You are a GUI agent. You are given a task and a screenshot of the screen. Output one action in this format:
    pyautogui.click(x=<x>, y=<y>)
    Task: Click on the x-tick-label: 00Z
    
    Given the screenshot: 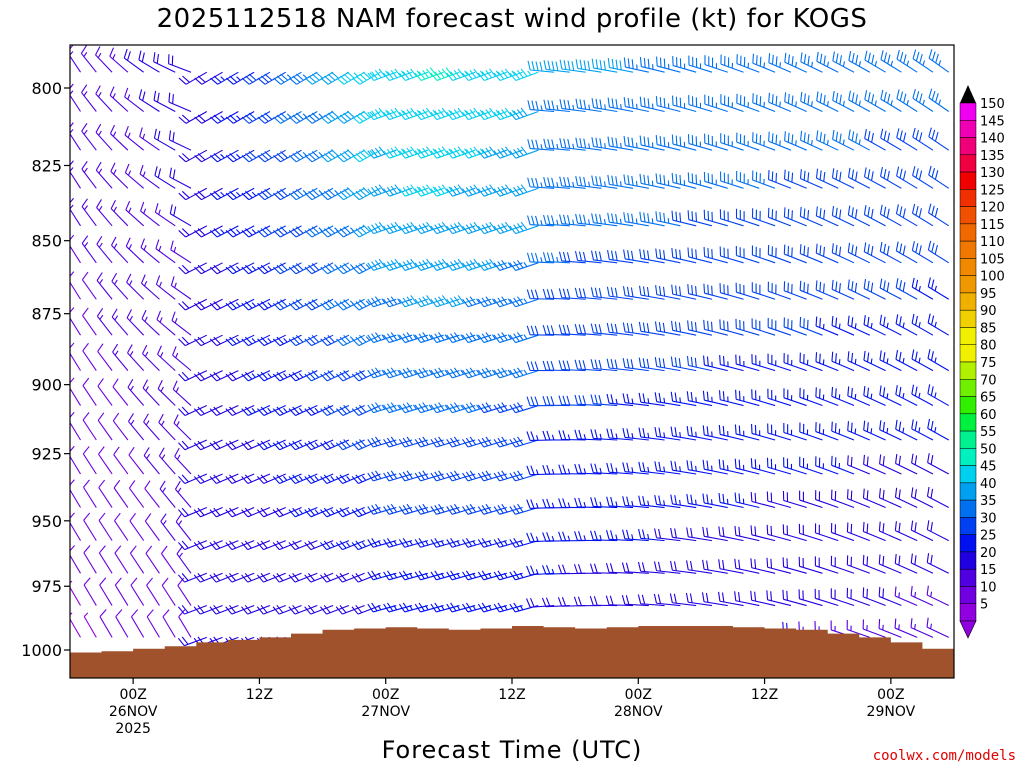 What is the action you would take?
    pyautogui.click(x=385, y=695)
    